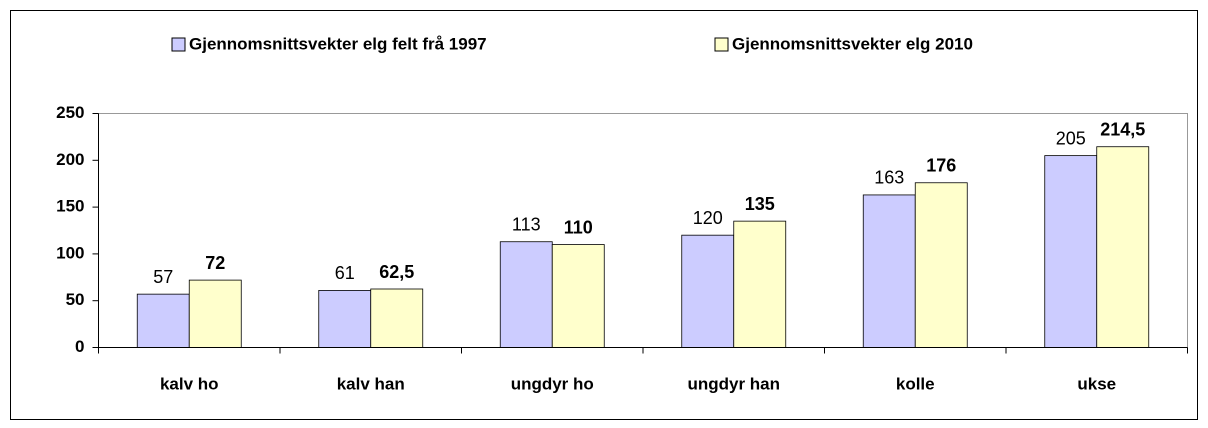  Describe the element at coordinates (915, 383) in the screenshot. I see `x-tick-label: kolle` at that location.